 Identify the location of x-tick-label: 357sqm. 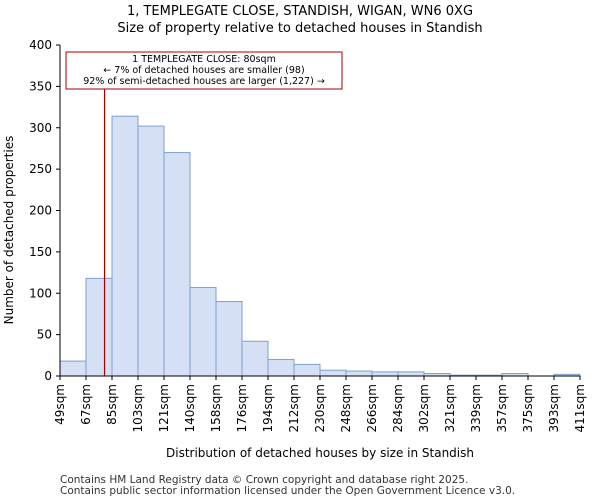
(502, 408).